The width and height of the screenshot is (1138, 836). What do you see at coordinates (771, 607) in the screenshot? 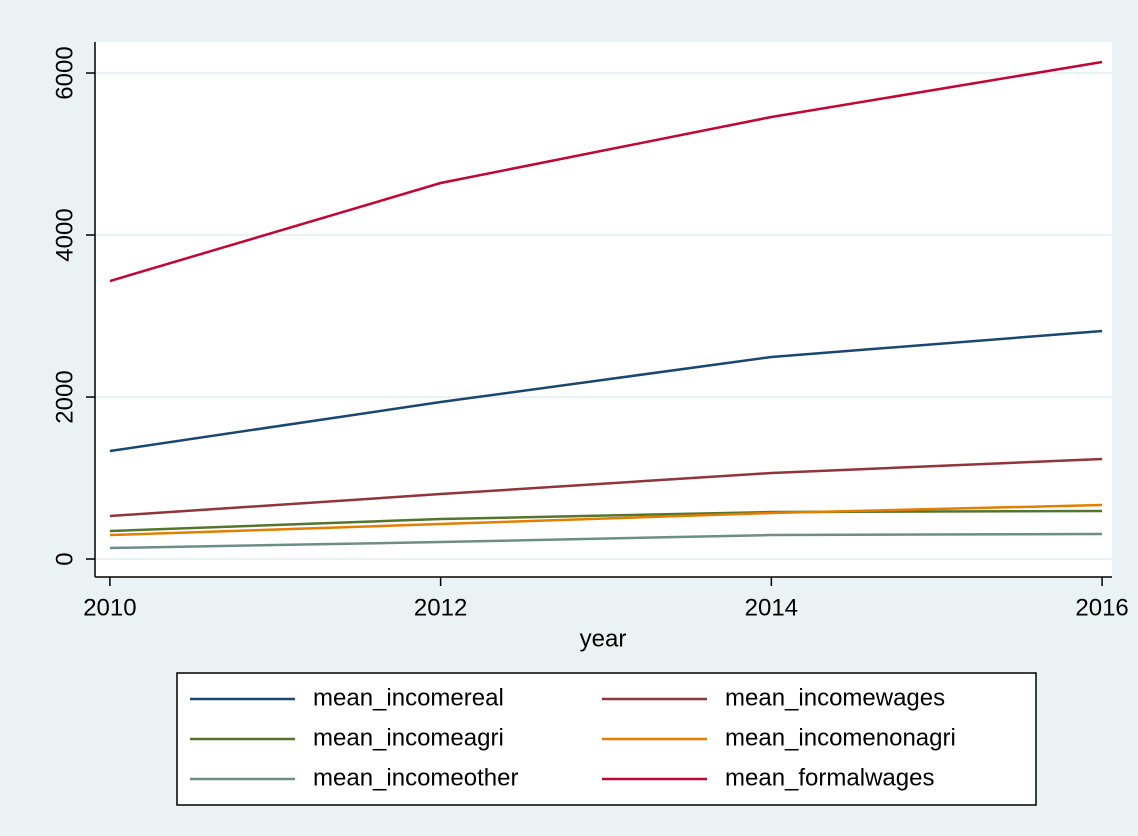
I see `x-tick-label: 2014` at bounding box center [771, 607].